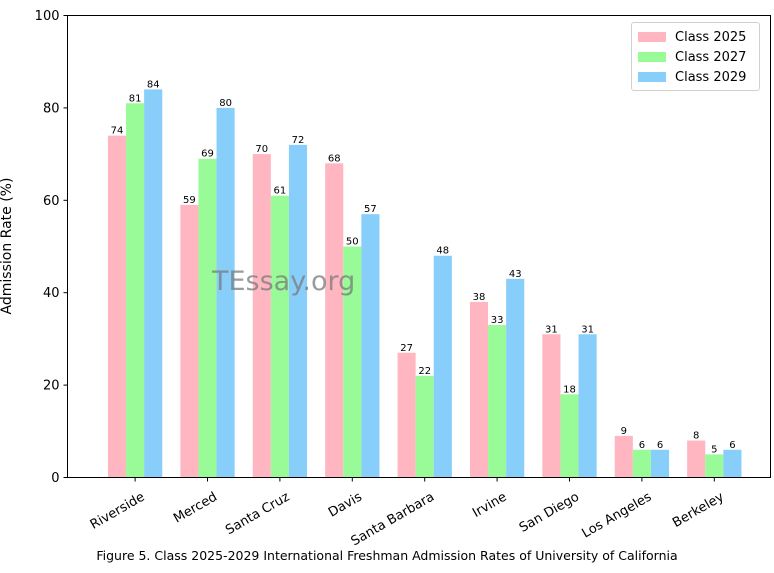 This screenshot has width=774, height=573. Describe the element at coordinates (189, 200) in the screenshot. I see `bar-value-label: 59` at that location.